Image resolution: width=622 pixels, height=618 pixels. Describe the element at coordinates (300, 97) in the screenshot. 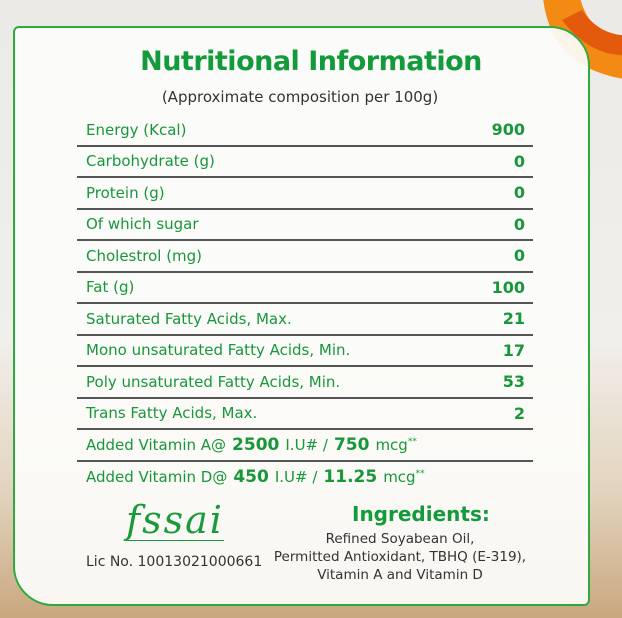

I see `subtitle: (Approximate composition per 100g)` at that location.